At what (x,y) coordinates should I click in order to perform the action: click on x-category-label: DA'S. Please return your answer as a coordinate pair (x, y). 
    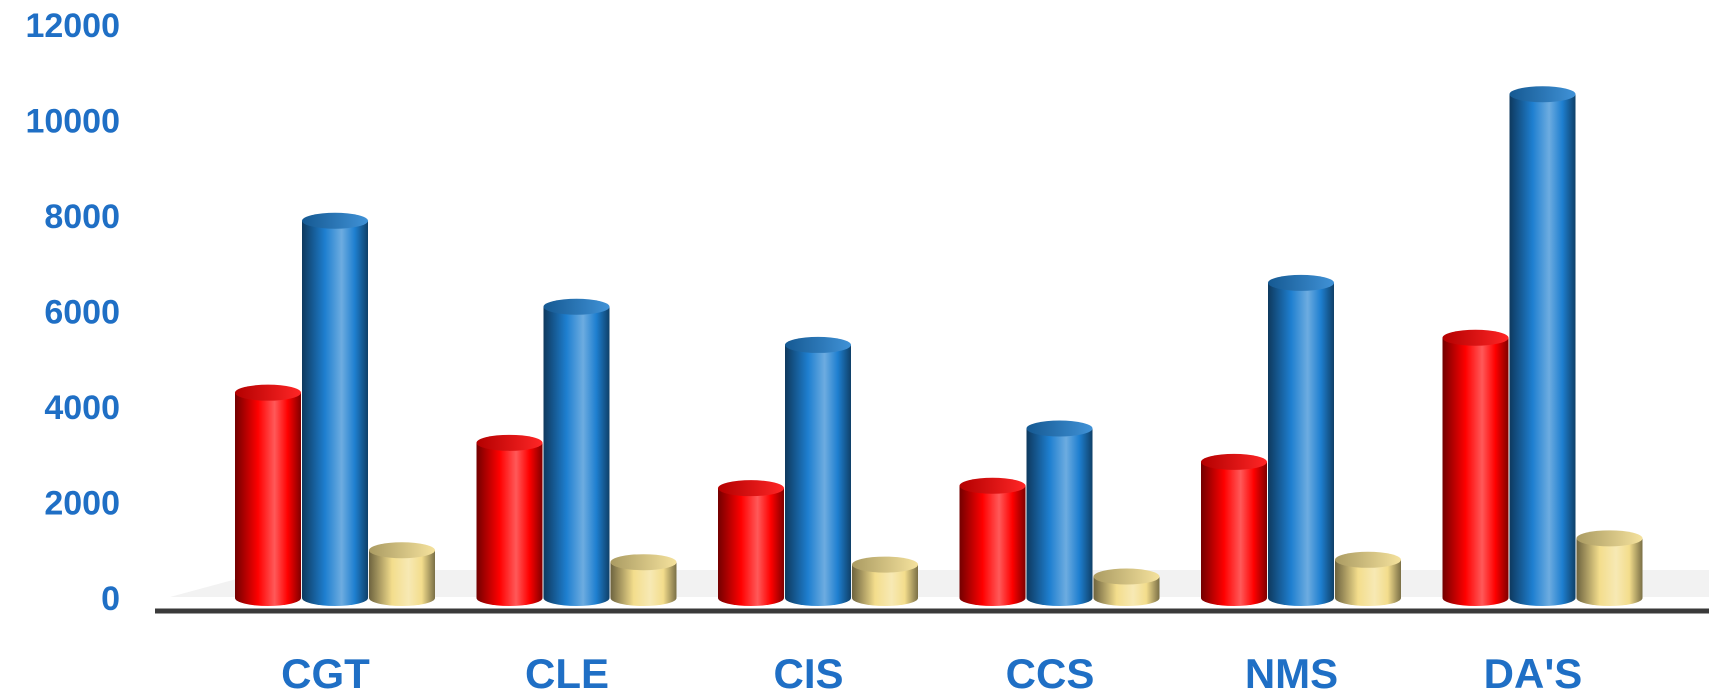
    Looking at the image, I should click on (1533, 673).